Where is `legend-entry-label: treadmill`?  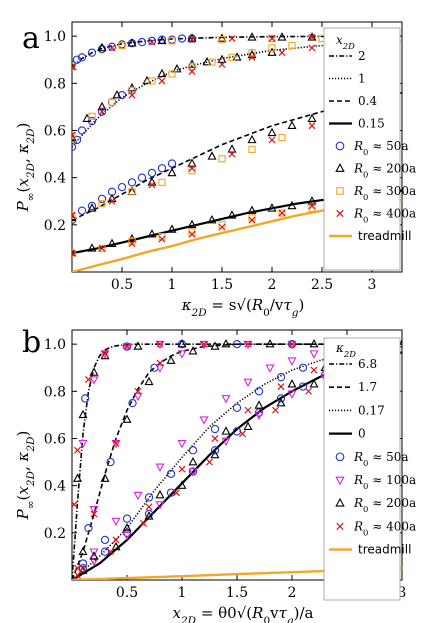 legend-entry-label: treadmill is located at coordinates (384, 236).